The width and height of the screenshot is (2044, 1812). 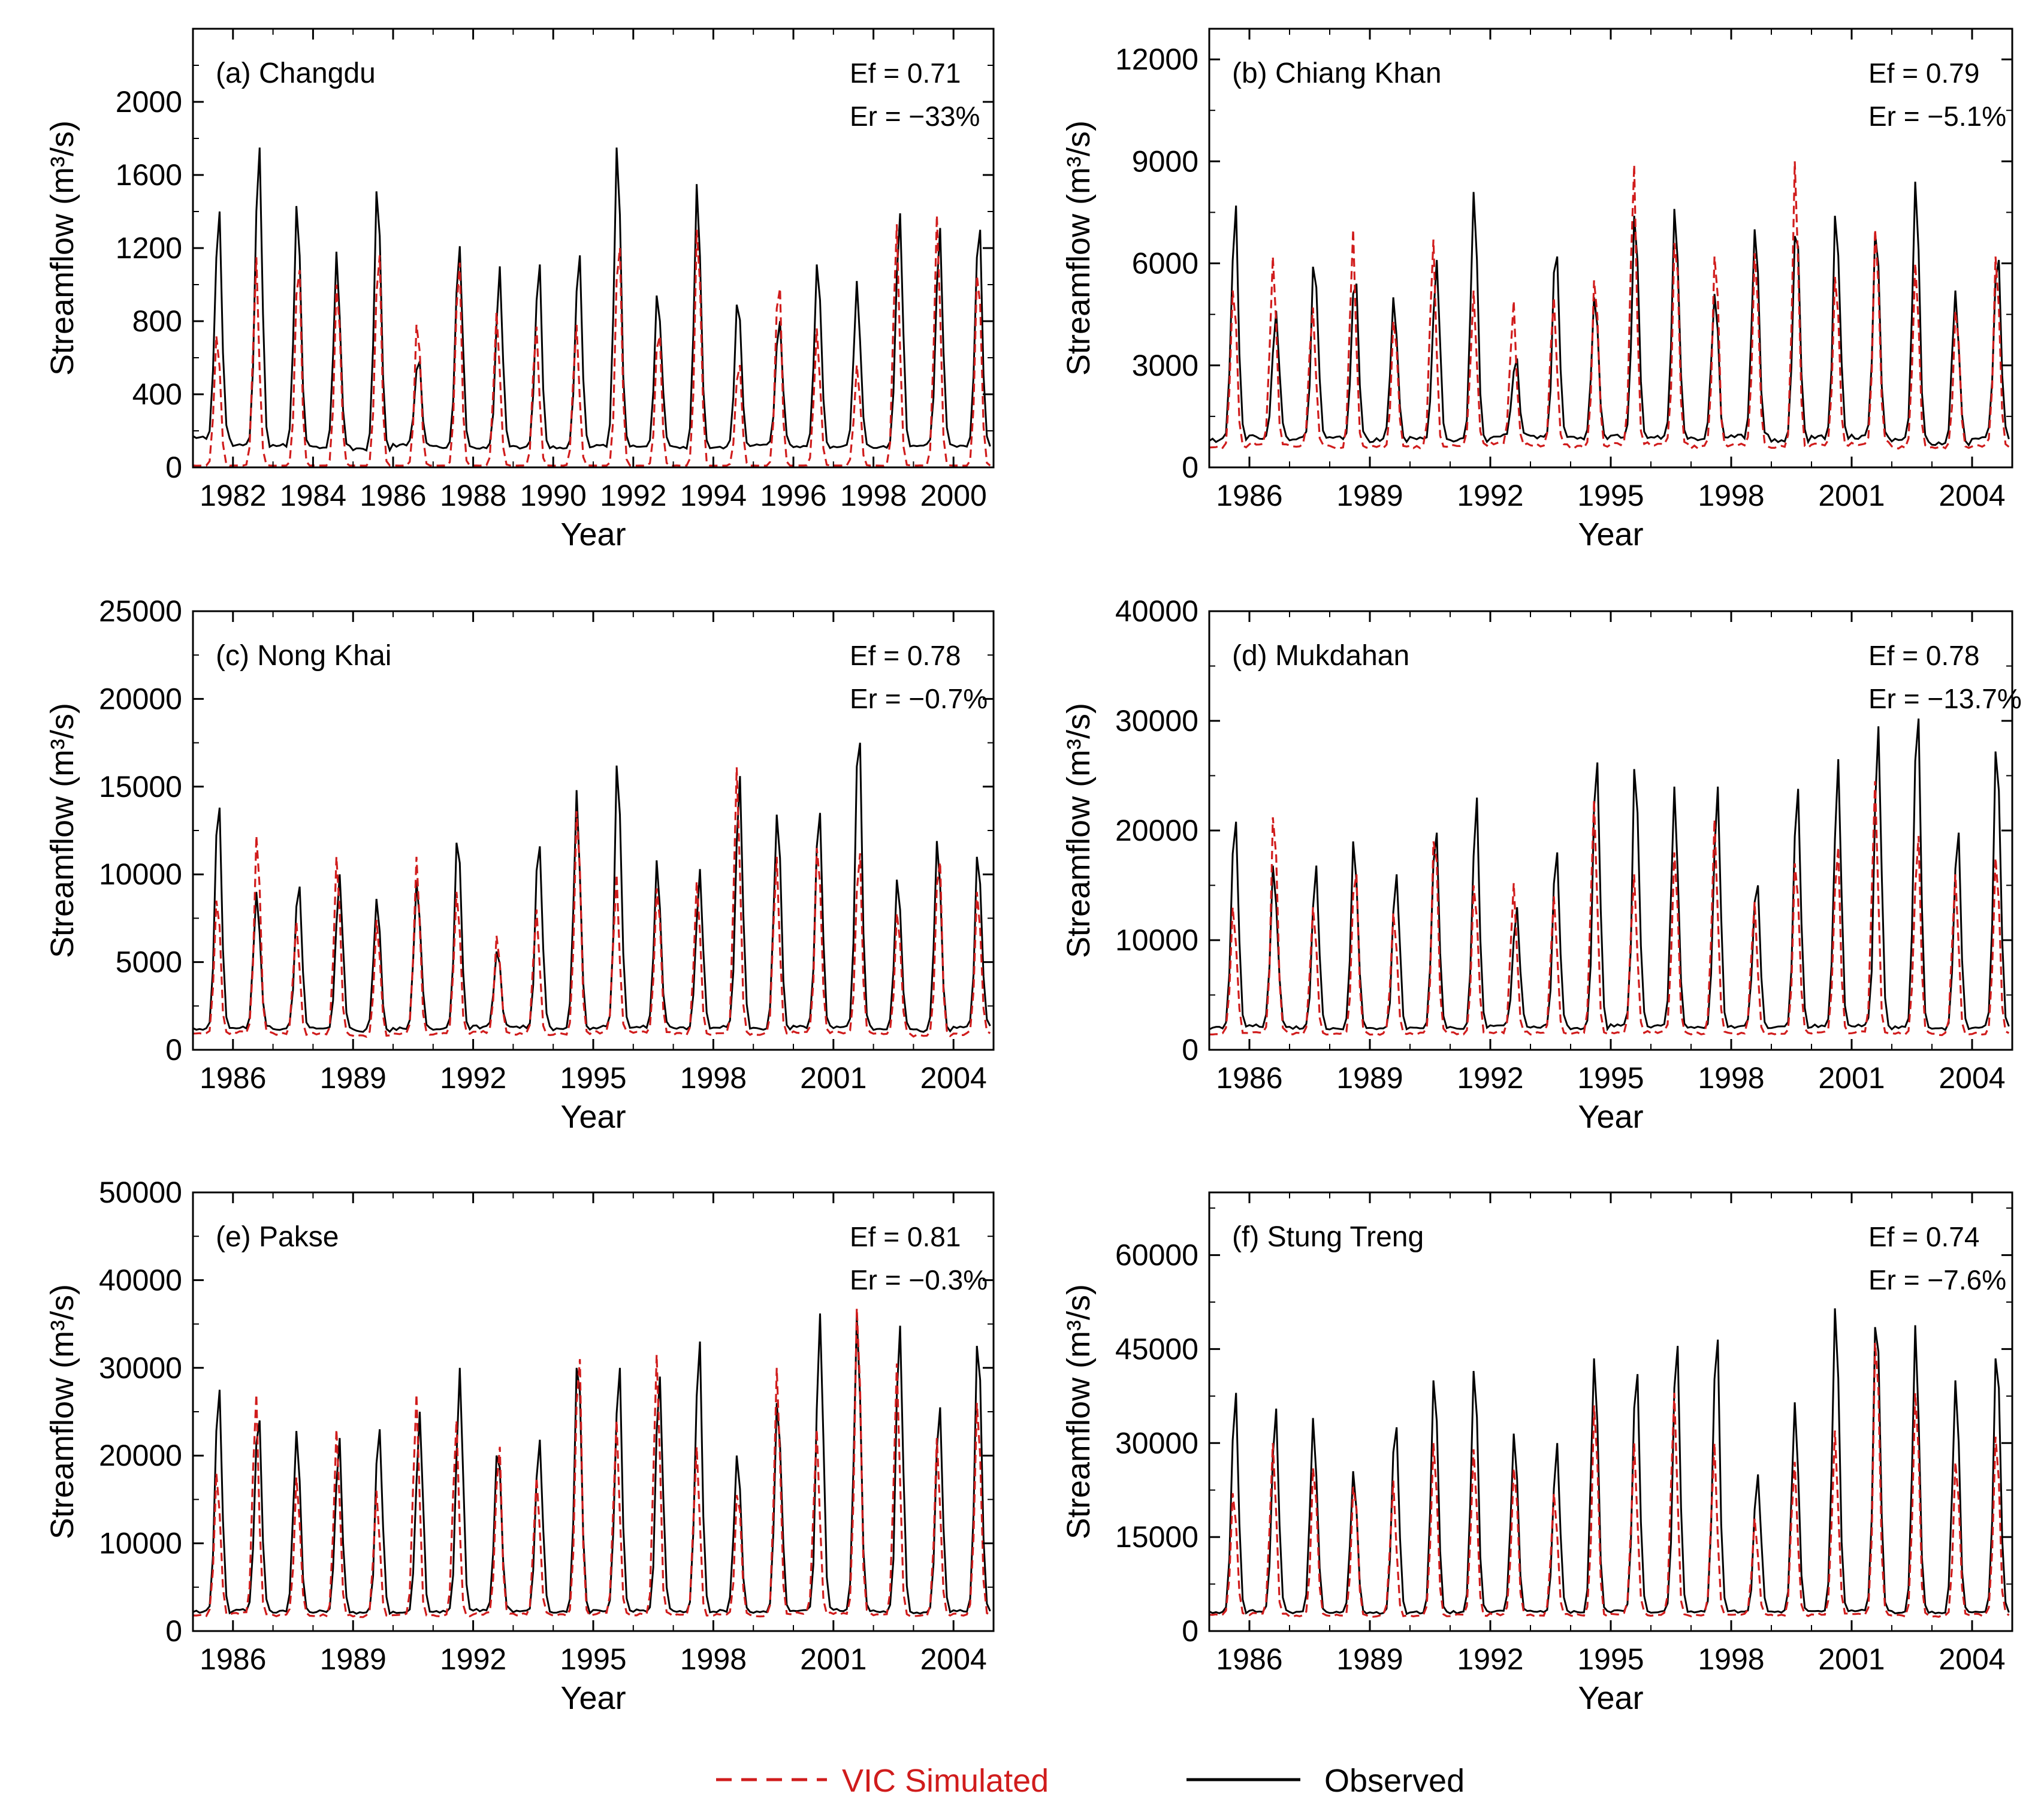 I want to click on x-tick-label: 1988, so click(x=473, y=496).